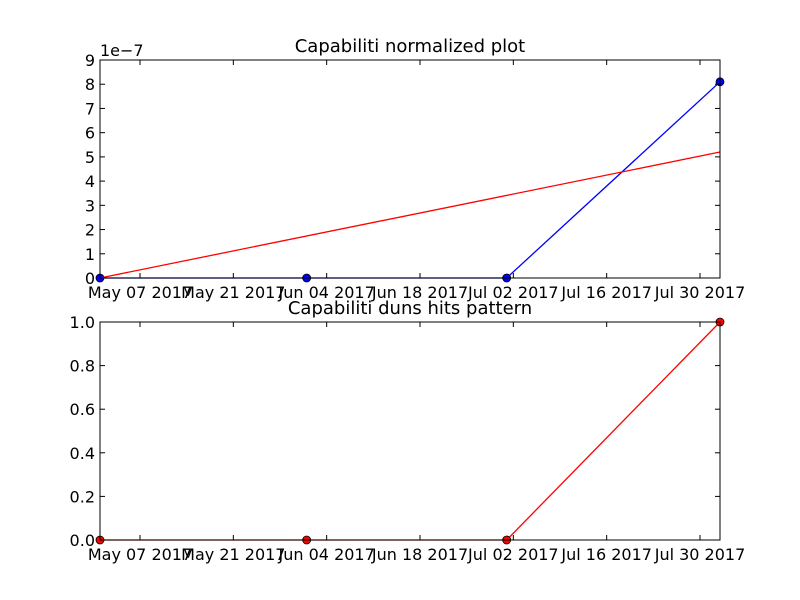  What do you see at coordinates (90, 181) in the screenshot?
I see `y-tick-label: 4` at bounding box center [90, 181].